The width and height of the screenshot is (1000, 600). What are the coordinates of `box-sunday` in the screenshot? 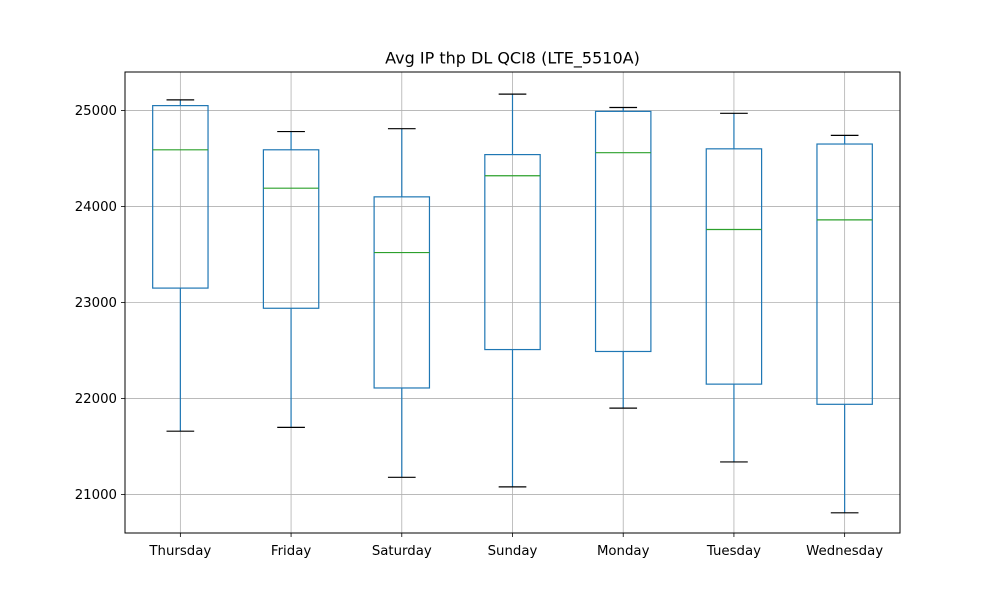 It's located at (512, 290).